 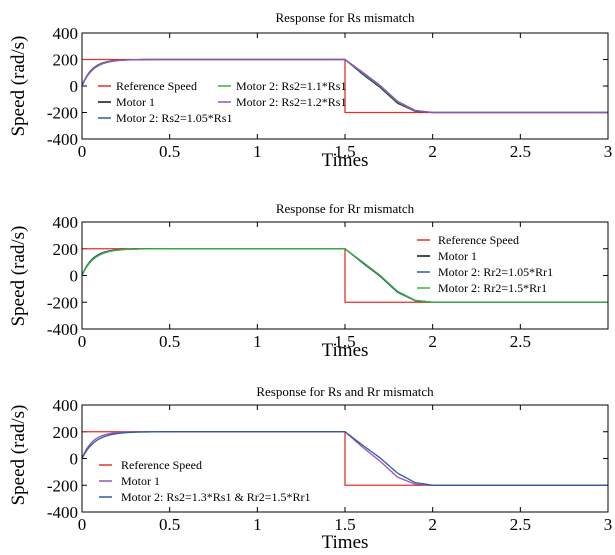 What do you see at coordinates (345, 391) in the screenshot?
I see `panel-title: Response for Rs and Rr mismatch` at bounding box center [345, 391].